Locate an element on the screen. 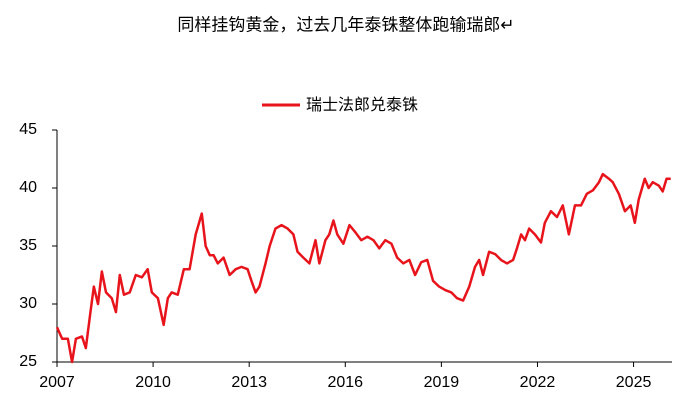  x-tick-label: 2022 is located at coordinates (538, 382).